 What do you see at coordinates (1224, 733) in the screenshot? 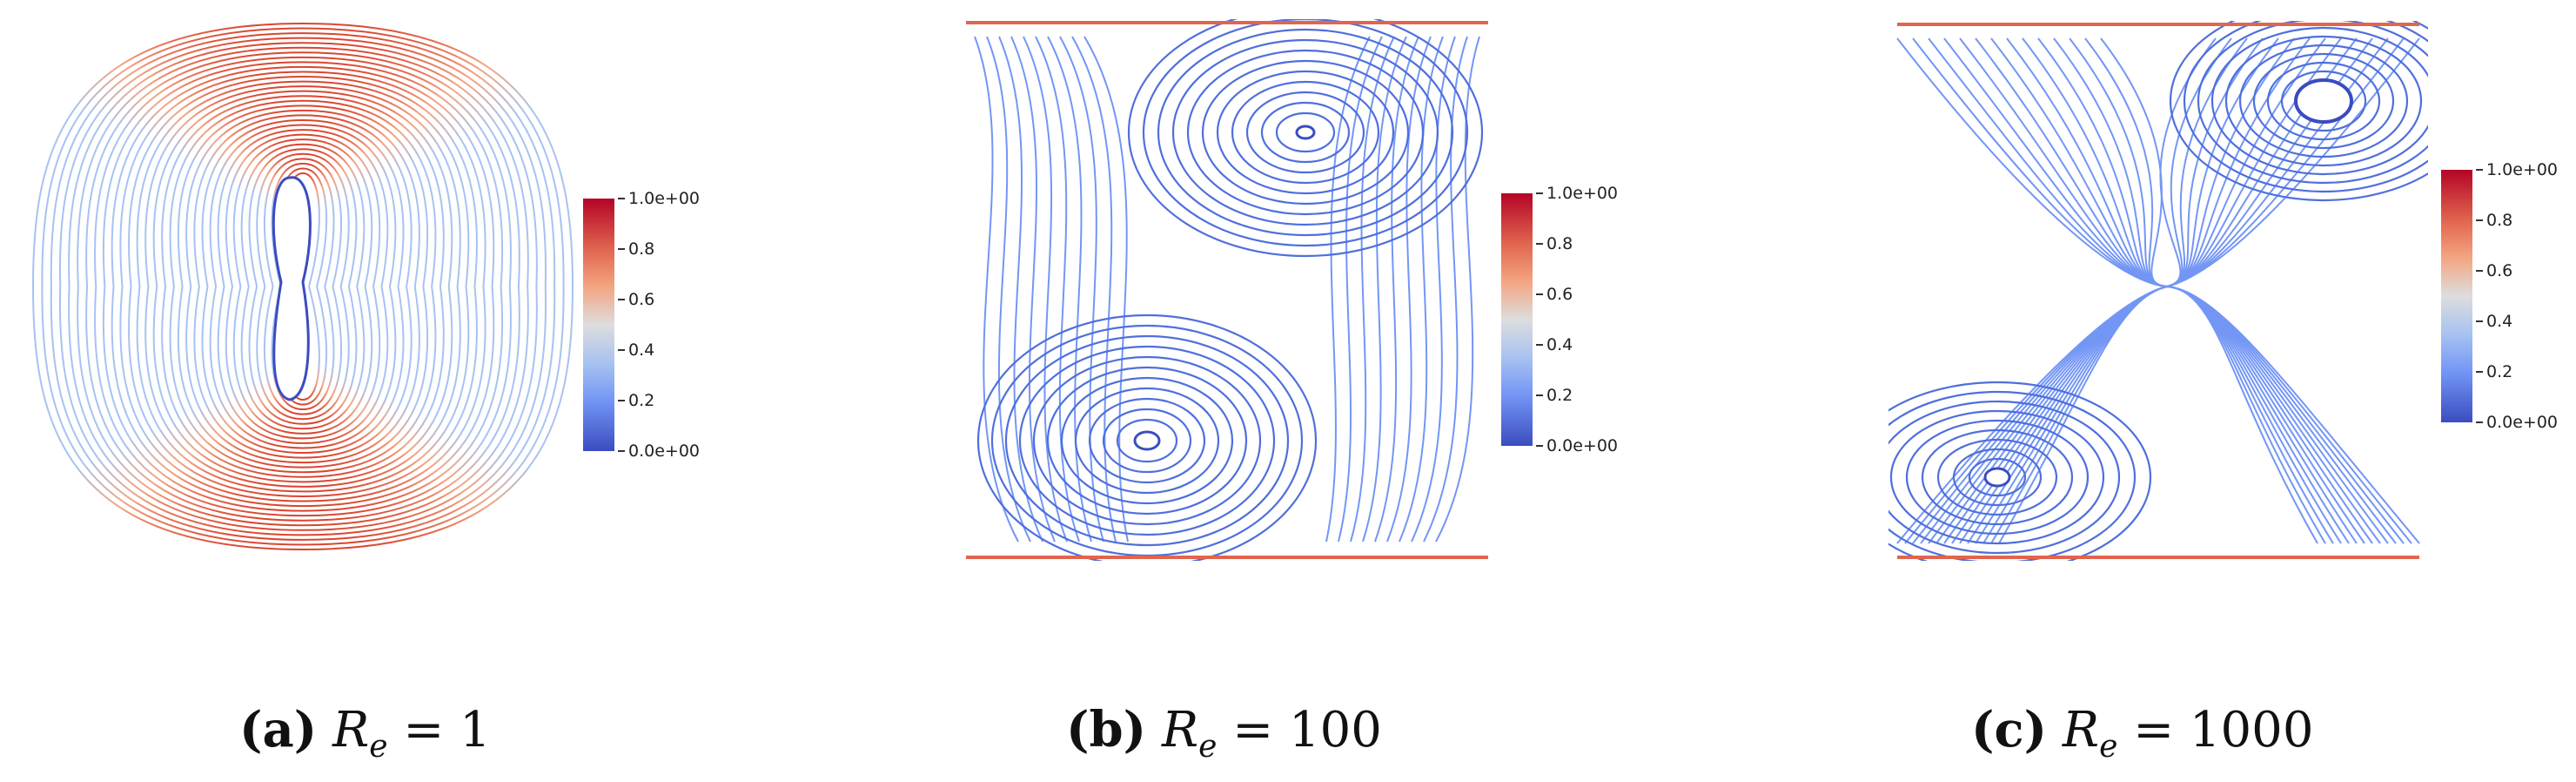
I see `caption-b: (b) Re = 100` at bounding box center [1224, 733].